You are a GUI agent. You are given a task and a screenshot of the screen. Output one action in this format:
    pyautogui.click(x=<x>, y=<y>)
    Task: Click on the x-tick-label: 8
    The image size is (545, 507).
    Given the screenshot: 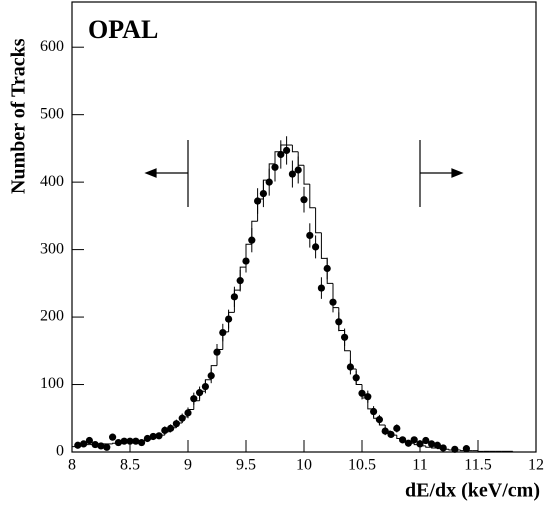 What is the action you would take?
    pyautogui.click(x=72, y=465)
    